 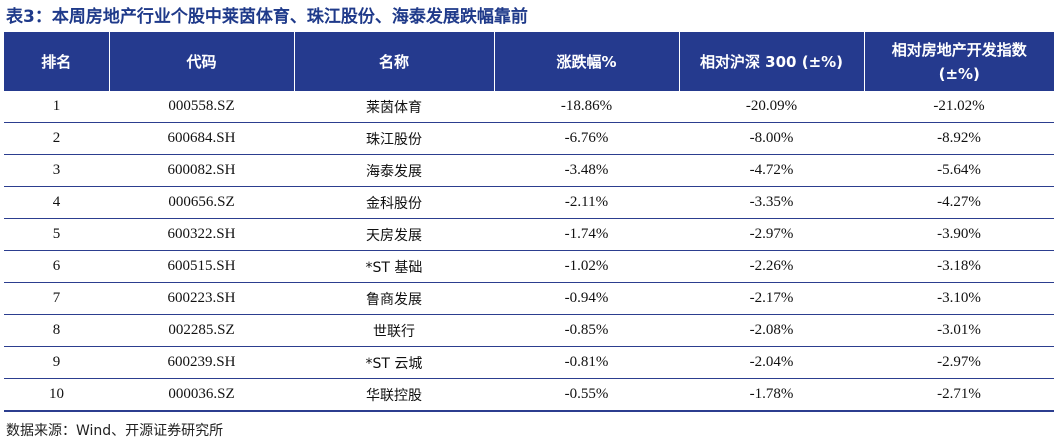 I want to click on source-note: 数据来源：Wind、开源证券研究所, so click(x=115, y=431).